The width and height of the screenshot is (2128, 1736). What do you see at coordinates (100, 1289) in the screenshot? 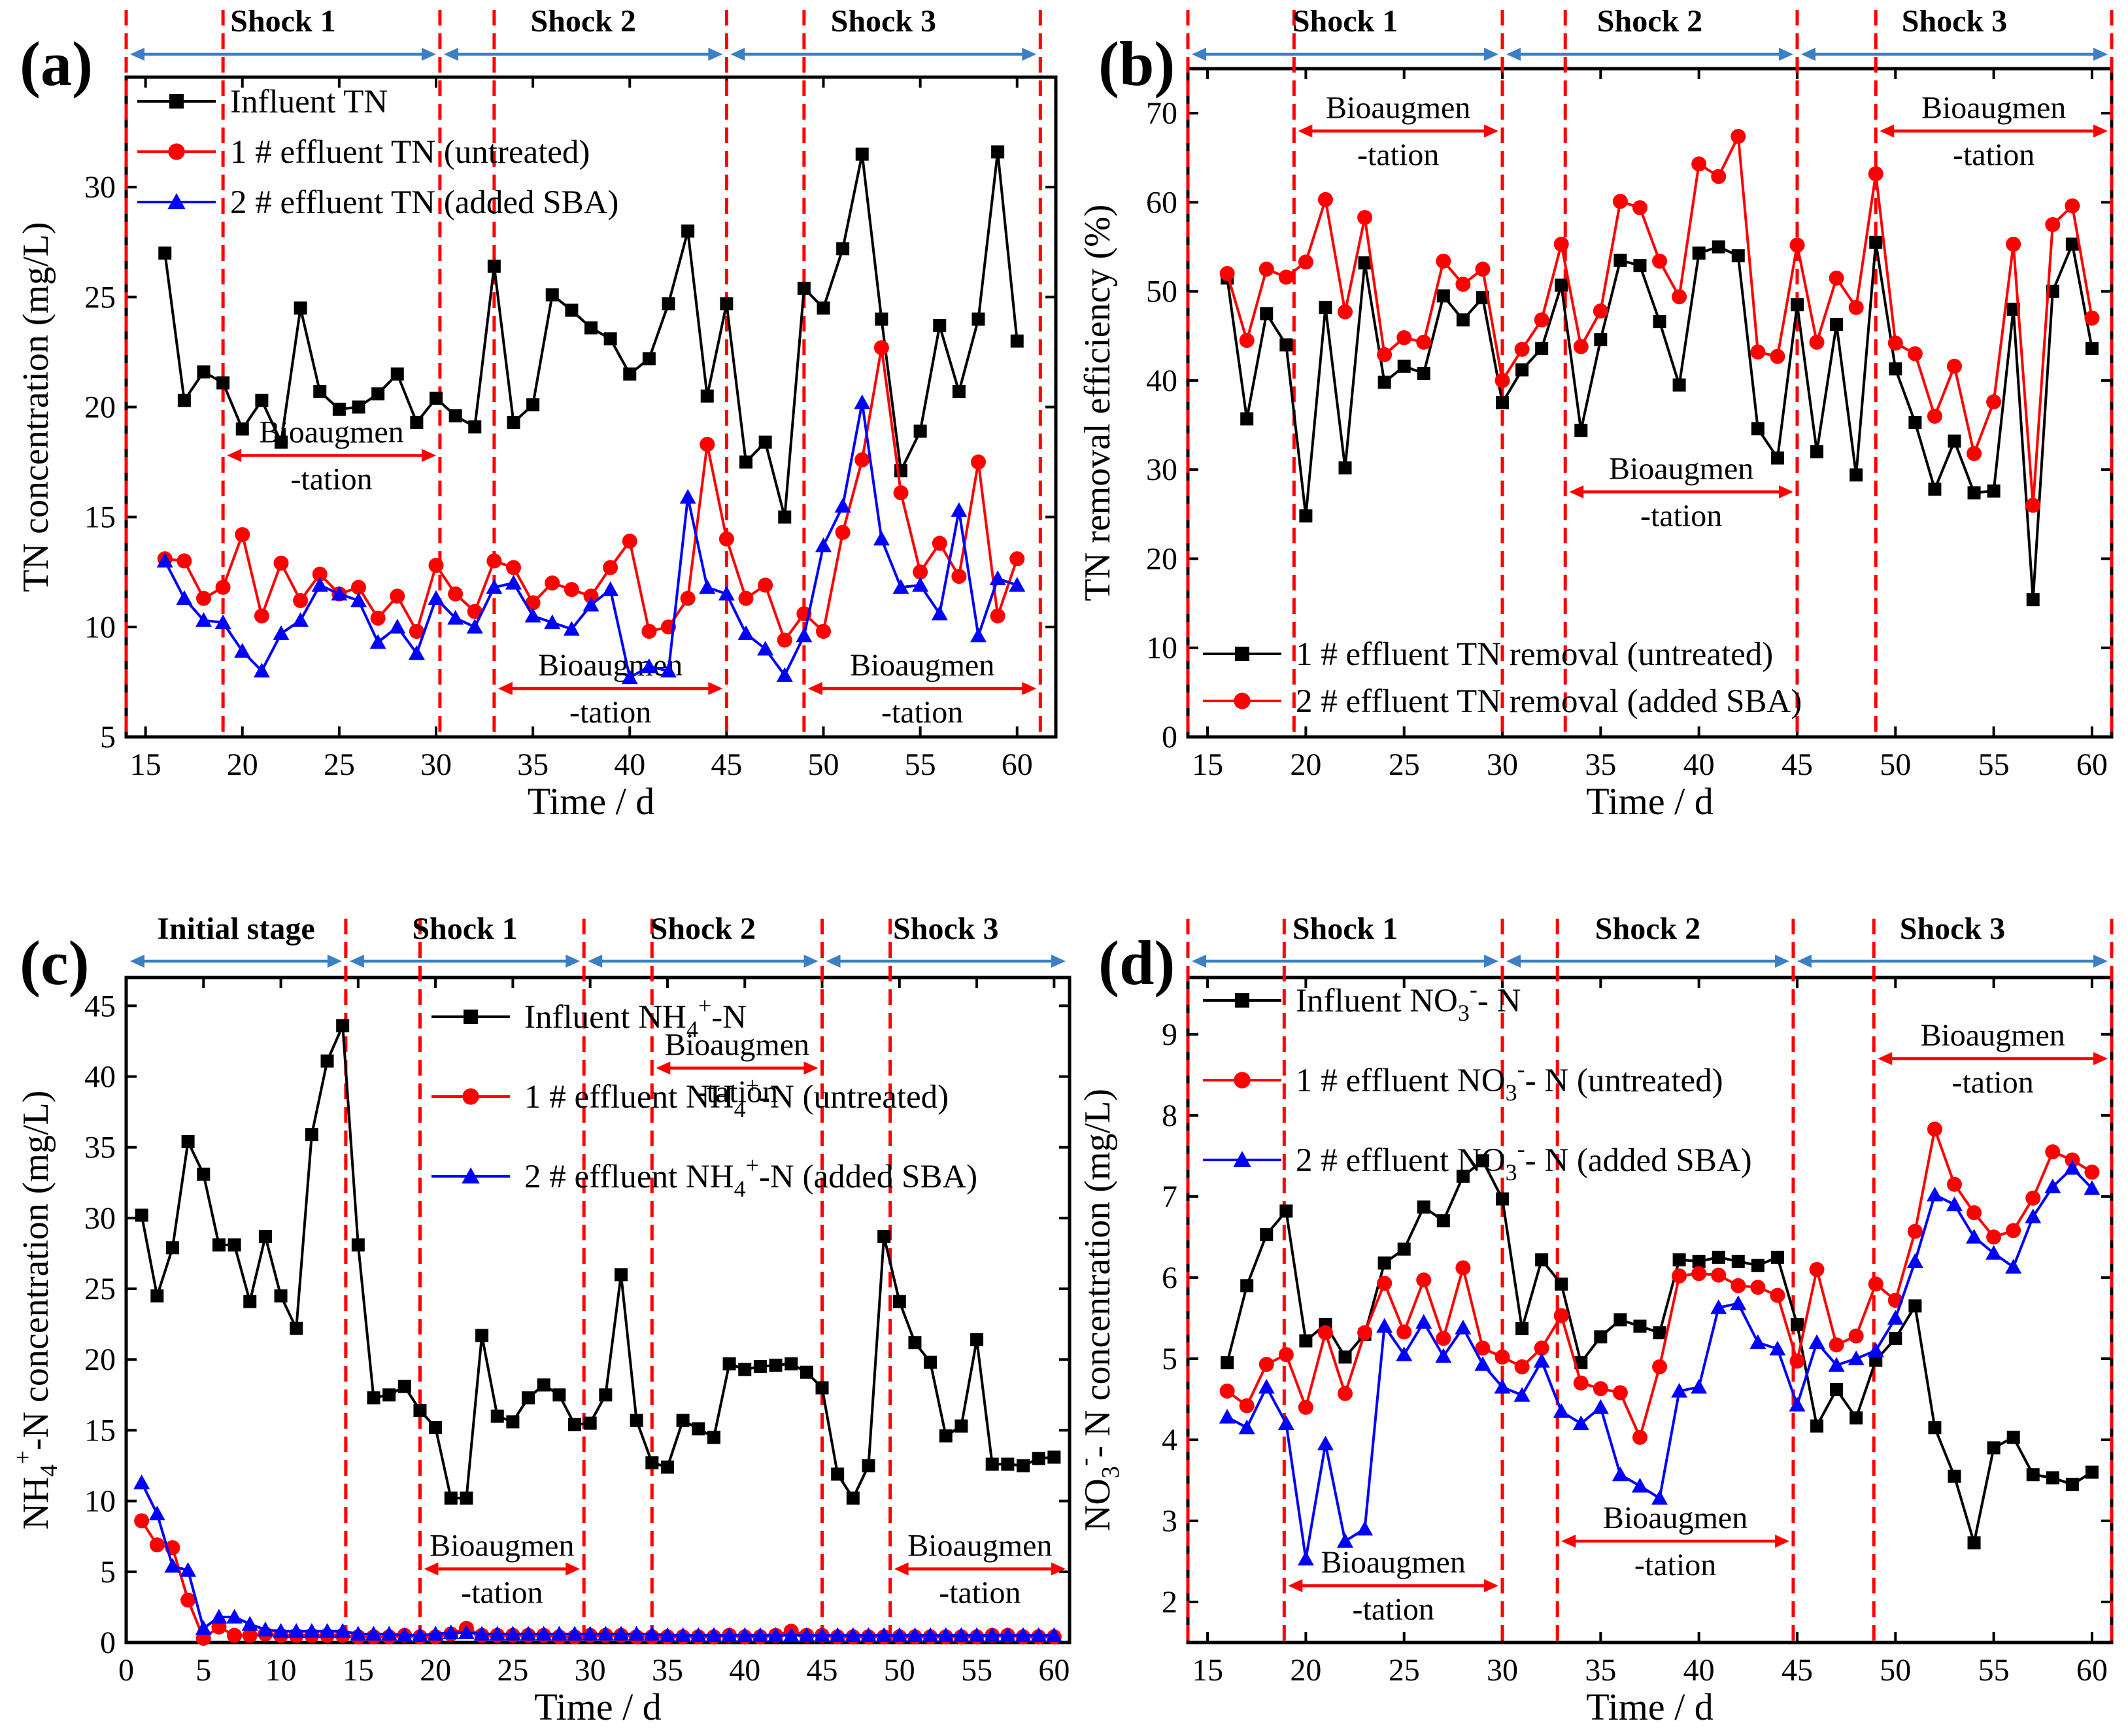
I see `y-tick-label: 25` at bounding box center [100, 1289].